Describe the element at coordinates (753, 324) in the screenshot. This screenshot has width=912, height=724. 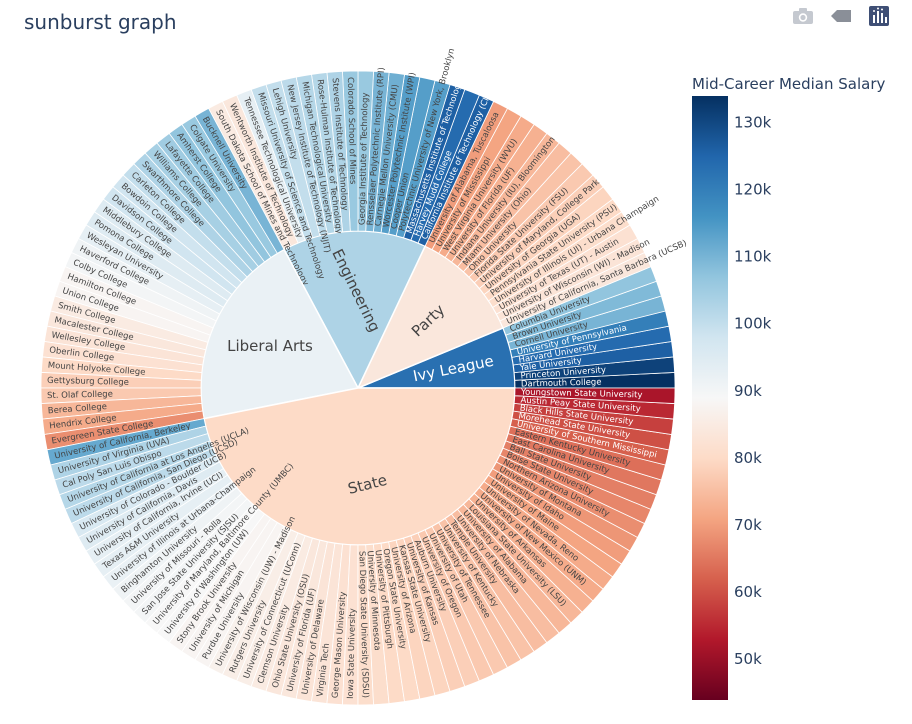
I see `colorbar-tick-label: 100k` at that location.